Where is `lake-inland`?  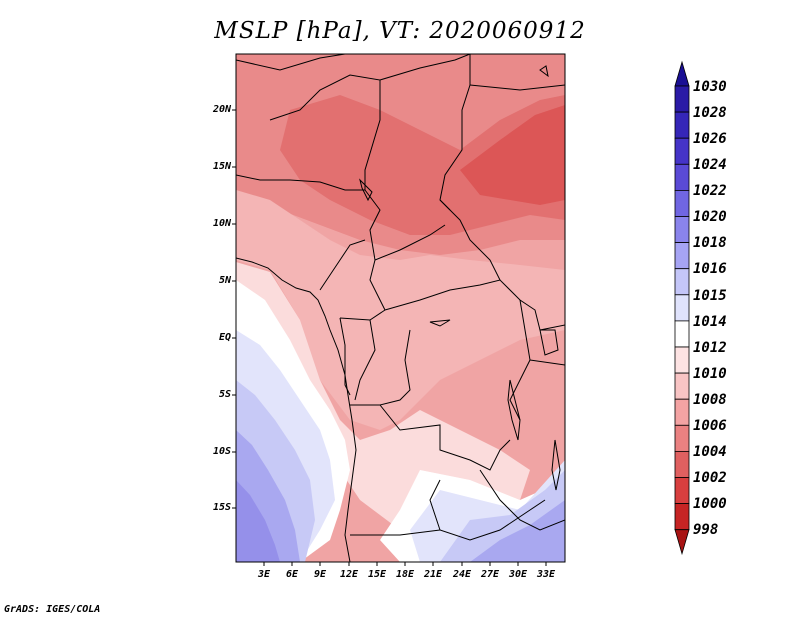 lake-inland is located at coordinates (440, 323).